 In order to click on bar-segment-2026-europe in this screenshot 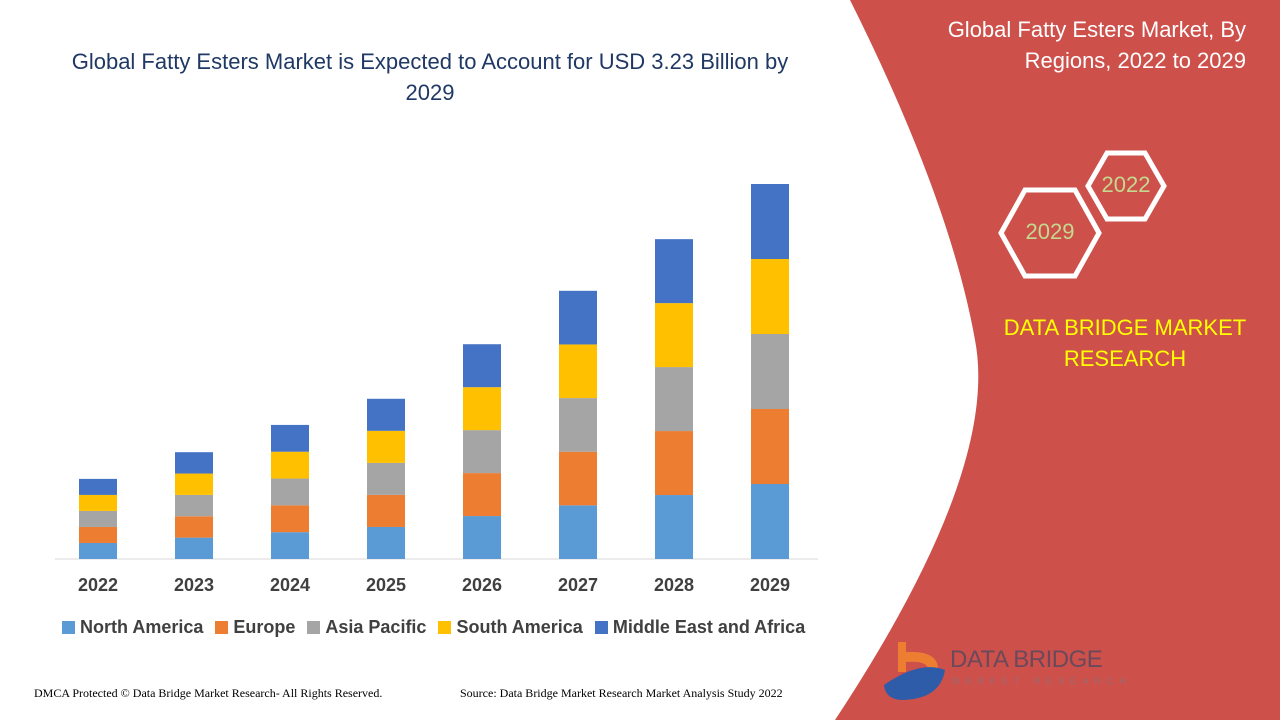, I will do `click(482, 495)`.